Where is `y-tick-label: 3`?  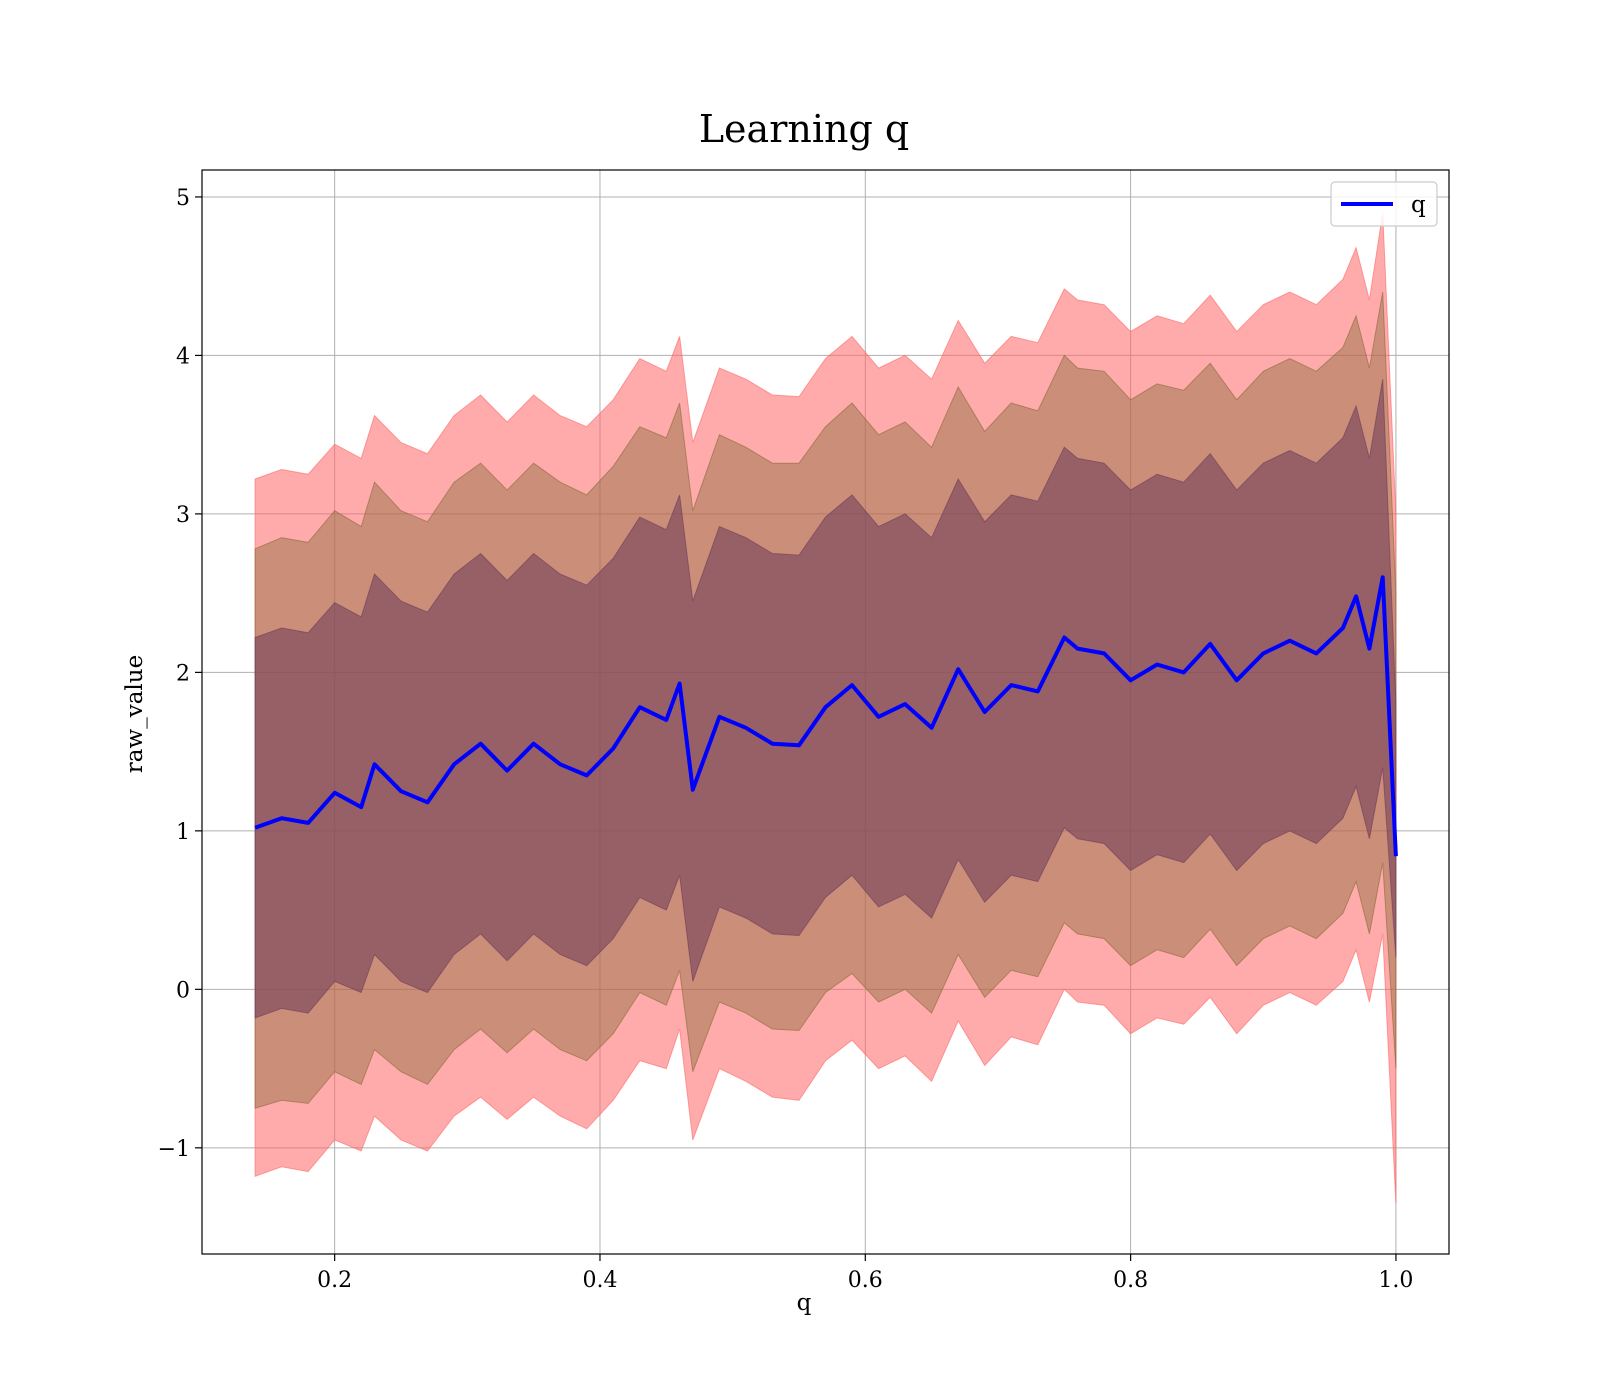
y-tick-label: 3 is located at coordinates (183, 515).